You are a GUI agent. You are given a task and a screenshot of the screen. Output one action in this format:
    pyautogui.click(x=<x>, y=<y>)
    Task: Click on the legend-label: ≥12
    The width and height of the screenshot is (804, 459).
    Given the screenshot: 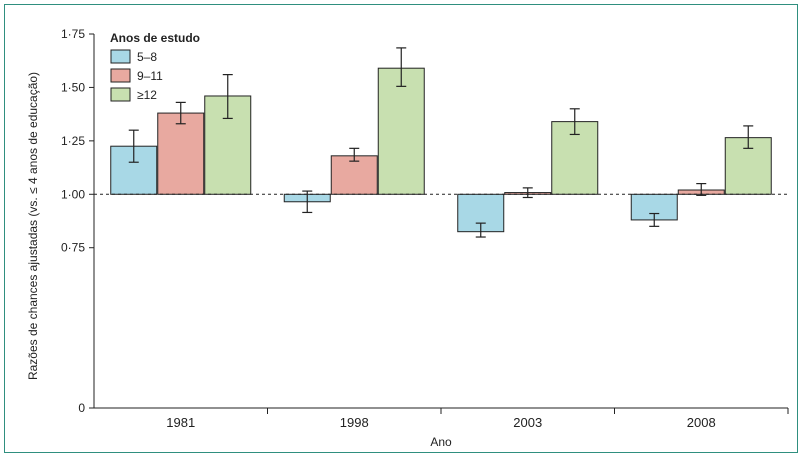 What is the action you would take?
    pyautogui.click(x=147, y=95)
    